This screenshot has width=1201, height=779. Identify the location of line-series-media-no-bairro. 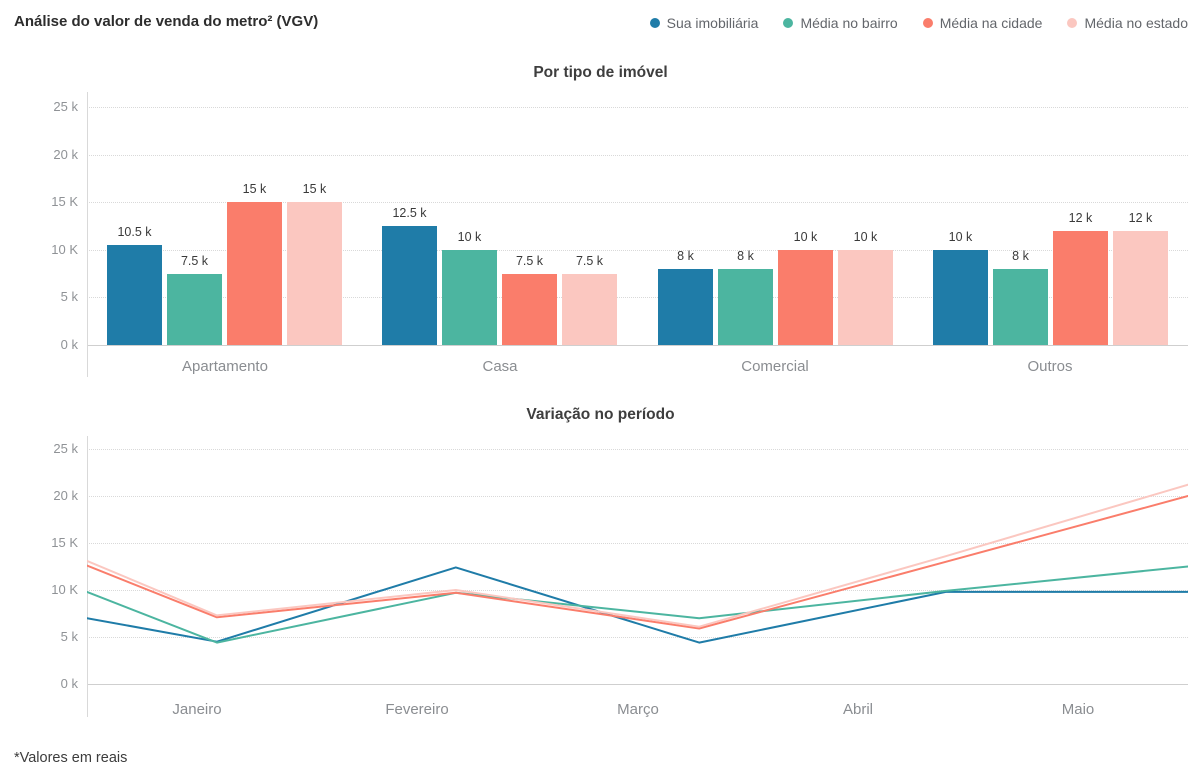
(637, 604).